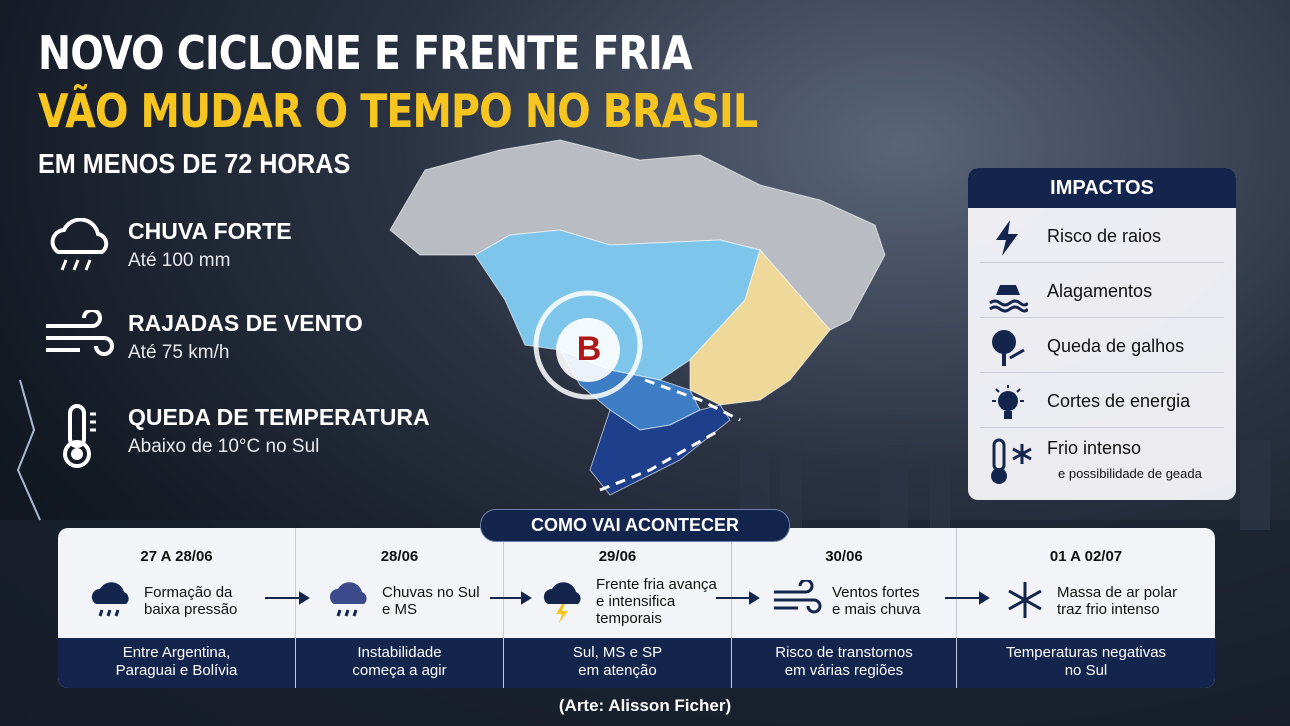 The width and height of the screenshot is (1290, 726). Describe the element at coordinates (224, 446) in the screenshot. I see `hazard-detail: Abaixo de 10°C no Sul` at that location.